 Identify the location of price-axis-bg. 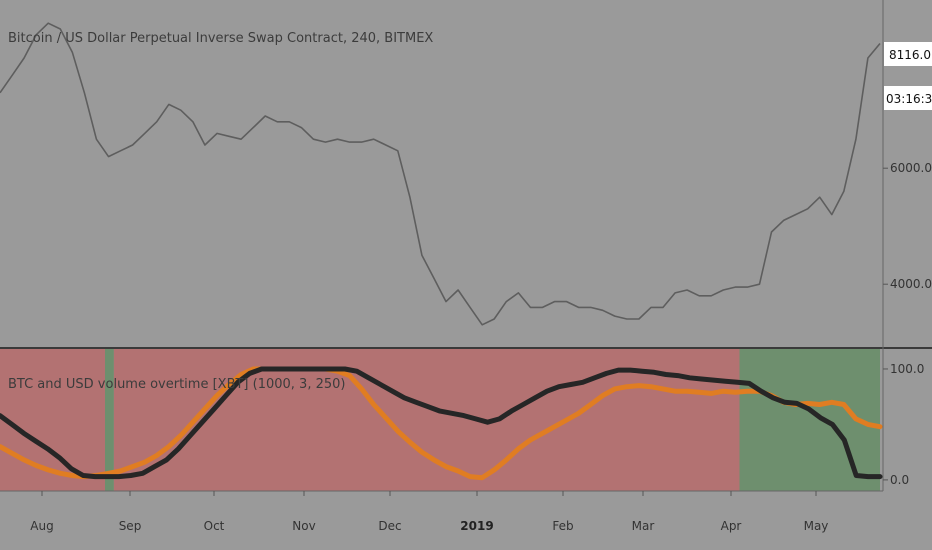
(907, 275).